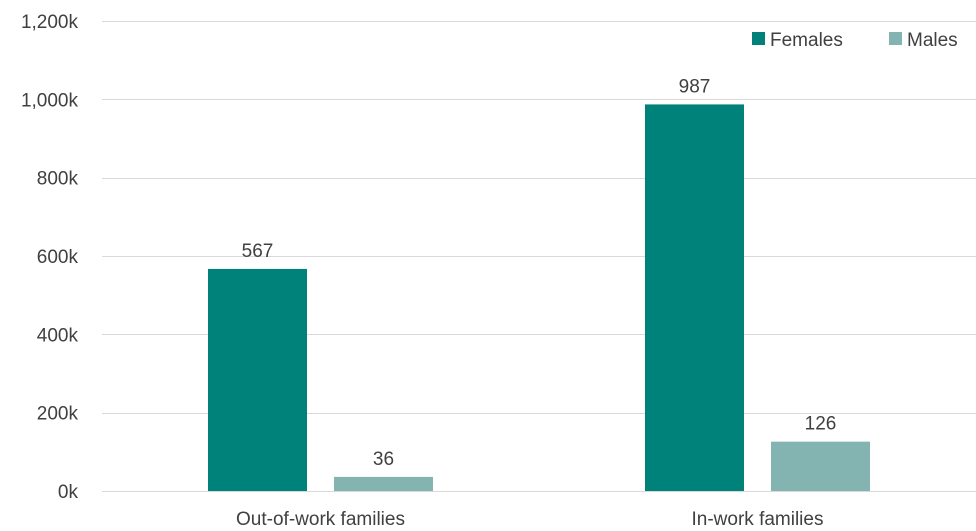  Describe the element at coordinates (695, 86) in the screenshot. I see `data-label: 987` at that location.